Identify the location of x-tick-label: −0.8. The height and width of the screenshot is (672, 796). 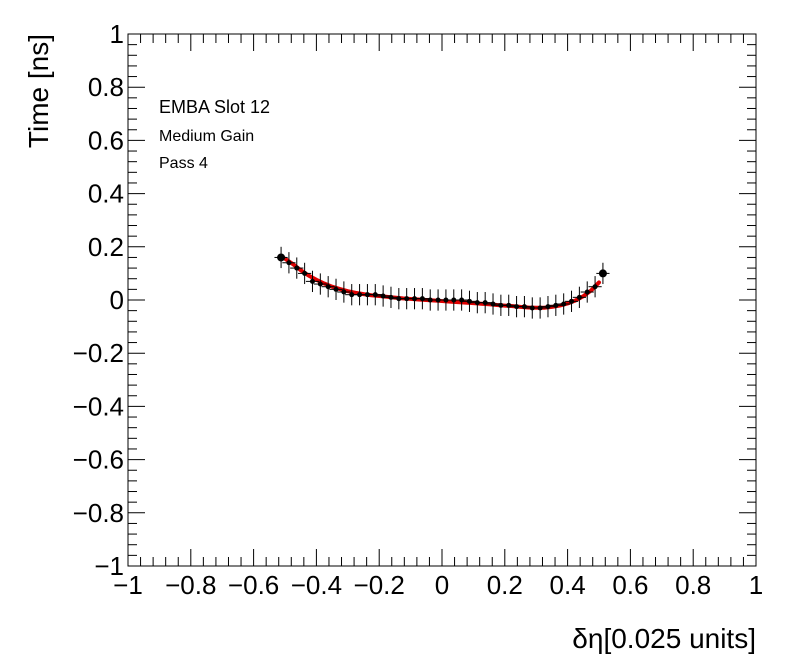
(190, 585).